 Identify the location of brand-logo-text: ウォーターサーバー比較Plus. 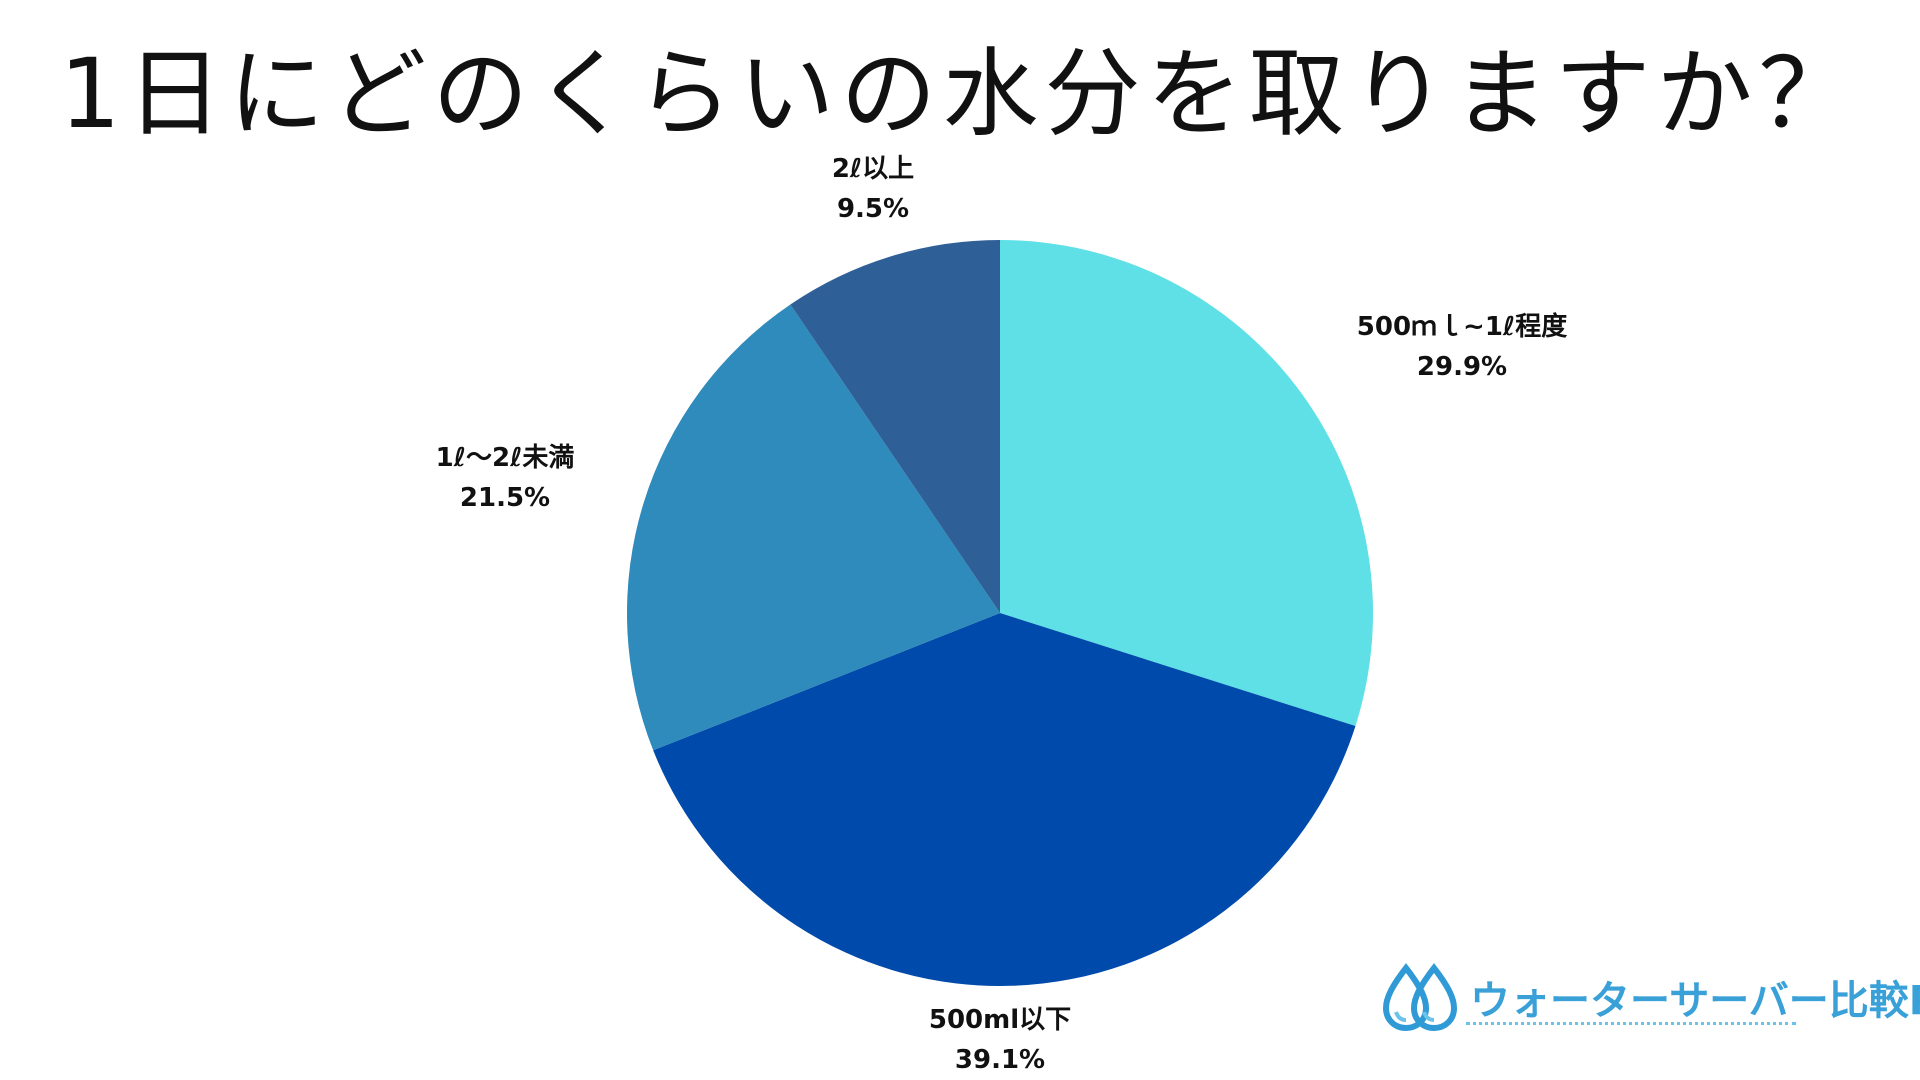
(1695, 1001).